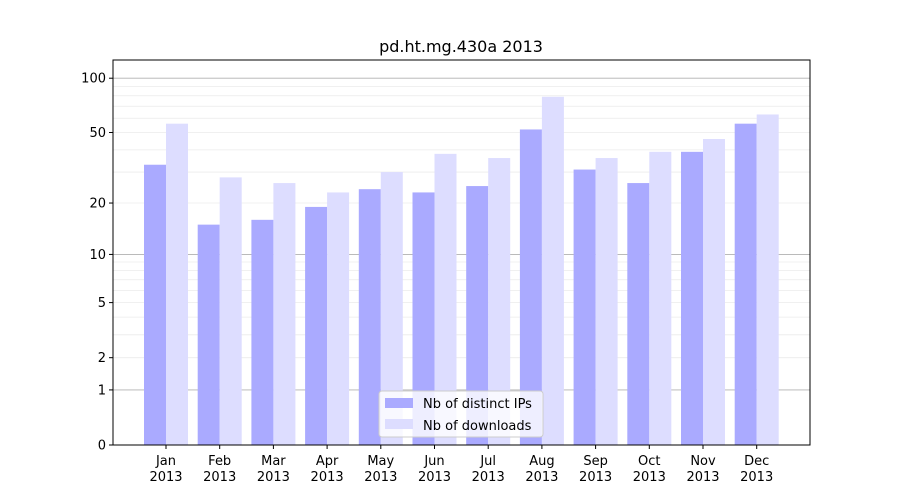  Describe the element at coordinates (165, 461) in the screenshot. I see `x-tick-label-month: Jan` at that location.